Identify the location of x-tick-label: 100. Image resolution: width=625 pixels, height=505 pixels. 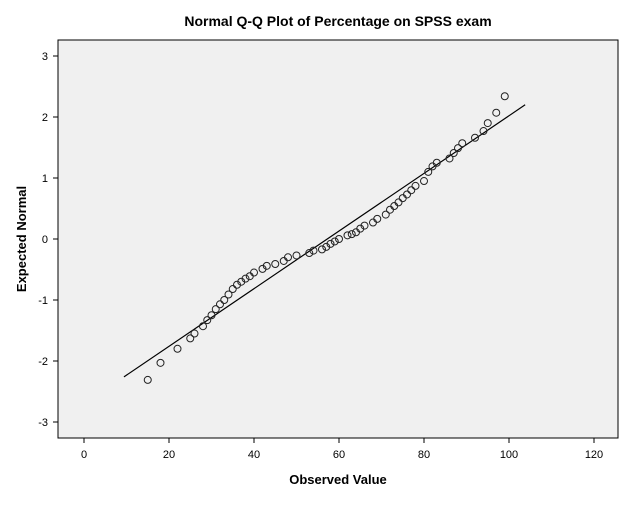
(509, 455).